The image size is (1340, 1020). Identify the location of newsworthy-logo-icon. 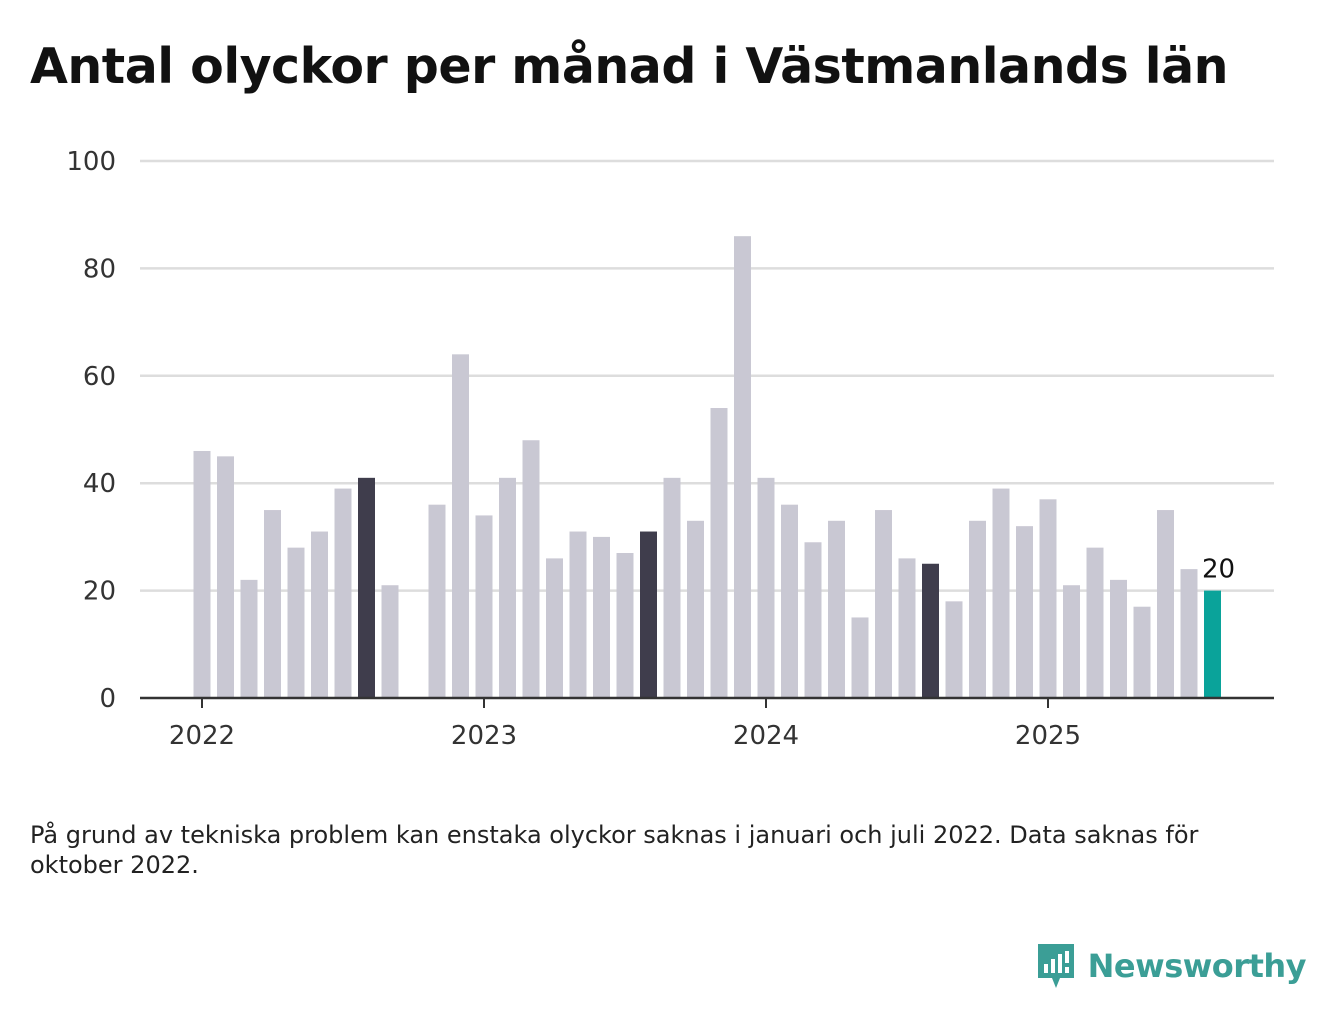
(1055, 966).